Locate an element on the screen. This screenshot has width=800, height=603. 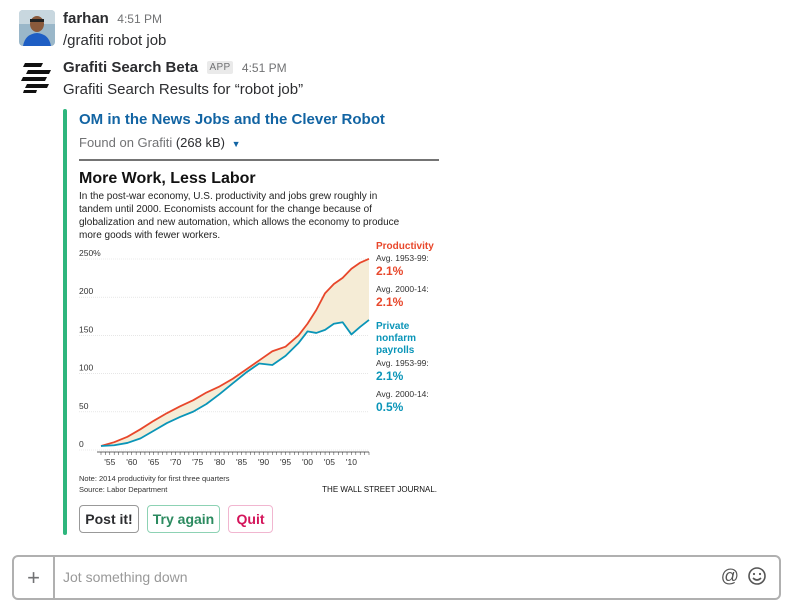
add-attachment-button: + is located at coordinates (34, 577).